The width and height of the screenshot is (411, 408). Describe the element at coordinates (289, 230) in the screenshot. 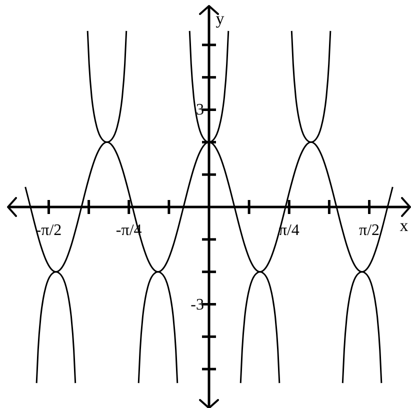

I see `x-tick-label: π/4` at that location.